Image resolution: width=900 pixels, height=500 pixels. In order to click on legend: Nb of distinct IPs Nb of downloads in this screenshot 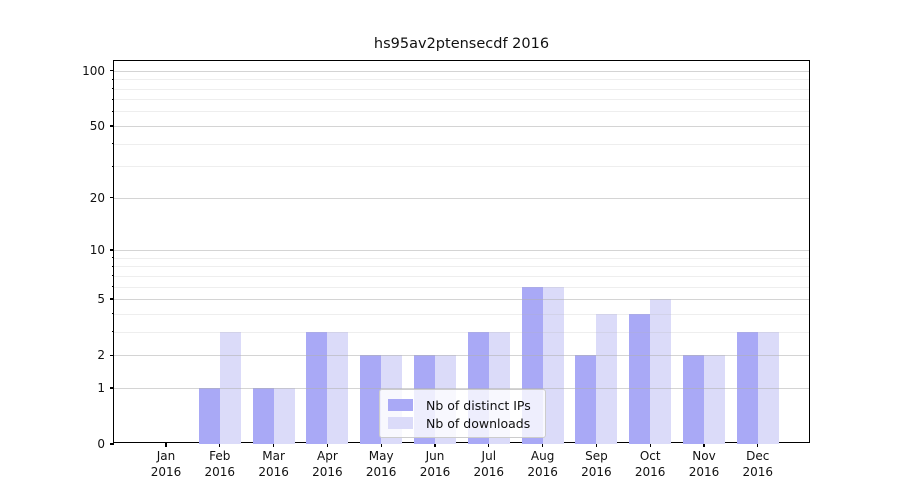, I will do `click(462, 413)`.